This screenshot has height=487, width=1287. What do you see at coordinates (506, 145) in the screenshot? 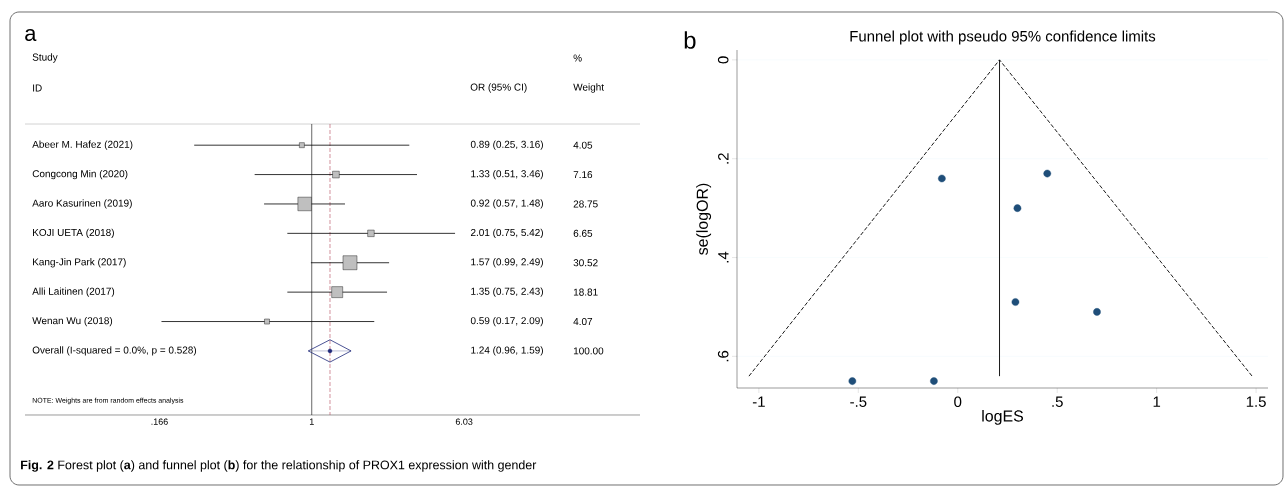
I see `annotation: 0.89 (0.25, 3.16)` at bounding box center [506, 145].